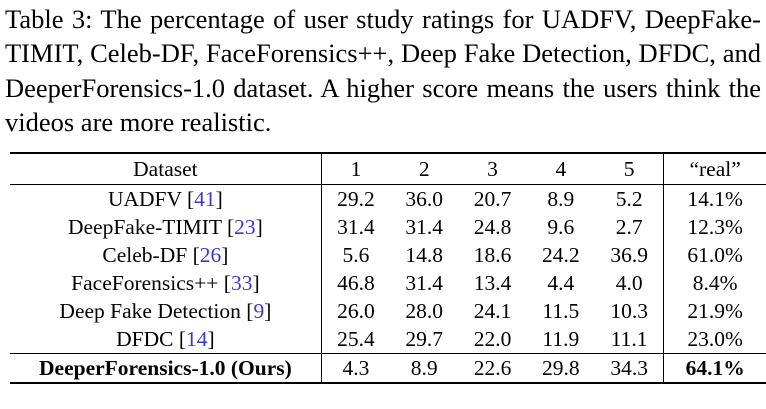 This screenshot has height=409, width=766. Describe the element at coordinates (492, 368) in the screenshot. I see `value-cell: 22.6` at that location.